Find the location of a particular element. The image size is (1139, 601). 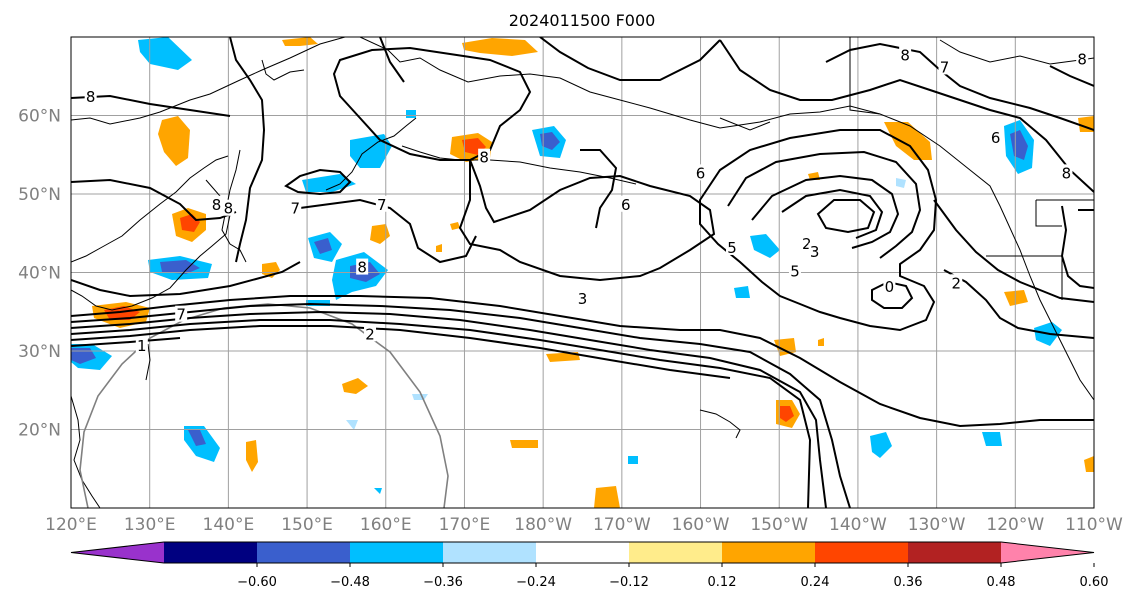

x-tick-label: 150°W is located at coordinates (779, 525).